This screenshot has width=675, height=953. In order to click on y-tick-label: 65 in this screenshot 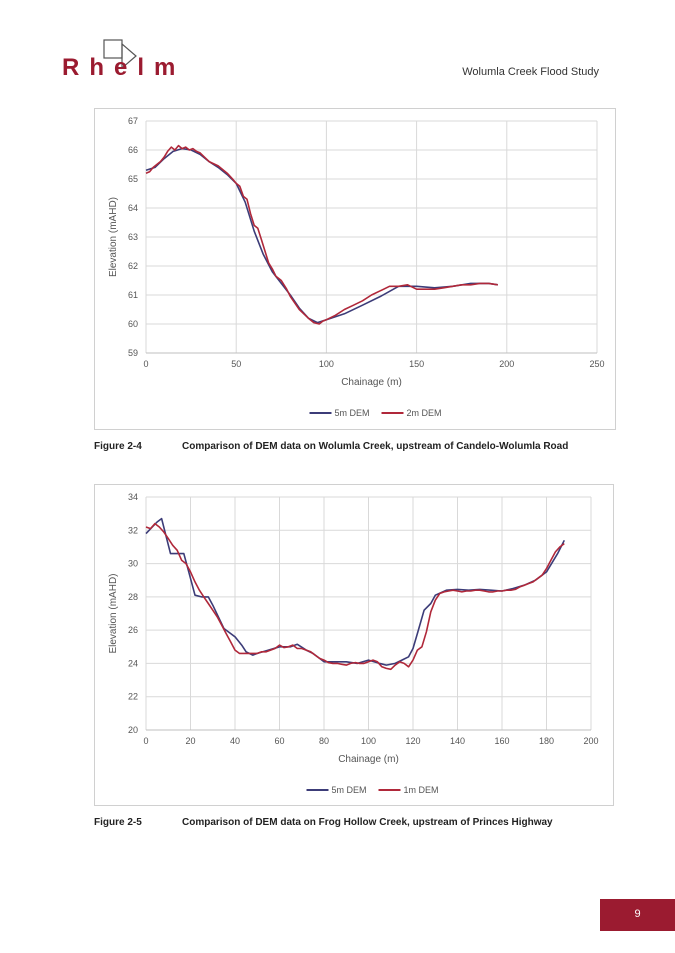, I will do `click(133, 179)`.